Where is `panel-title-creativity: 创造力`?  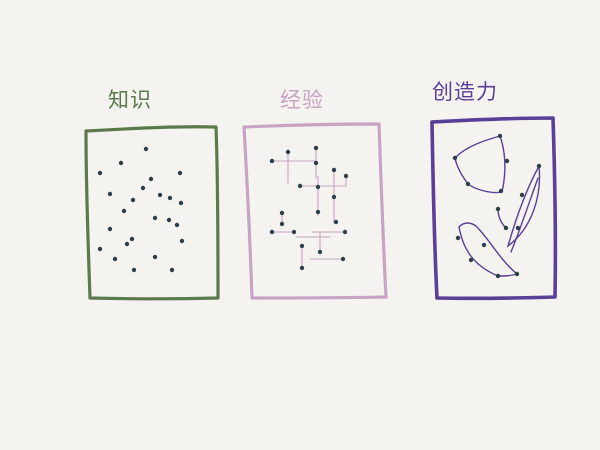 panel-title-creativity: 创造力 is located at coordinates (465, 92).